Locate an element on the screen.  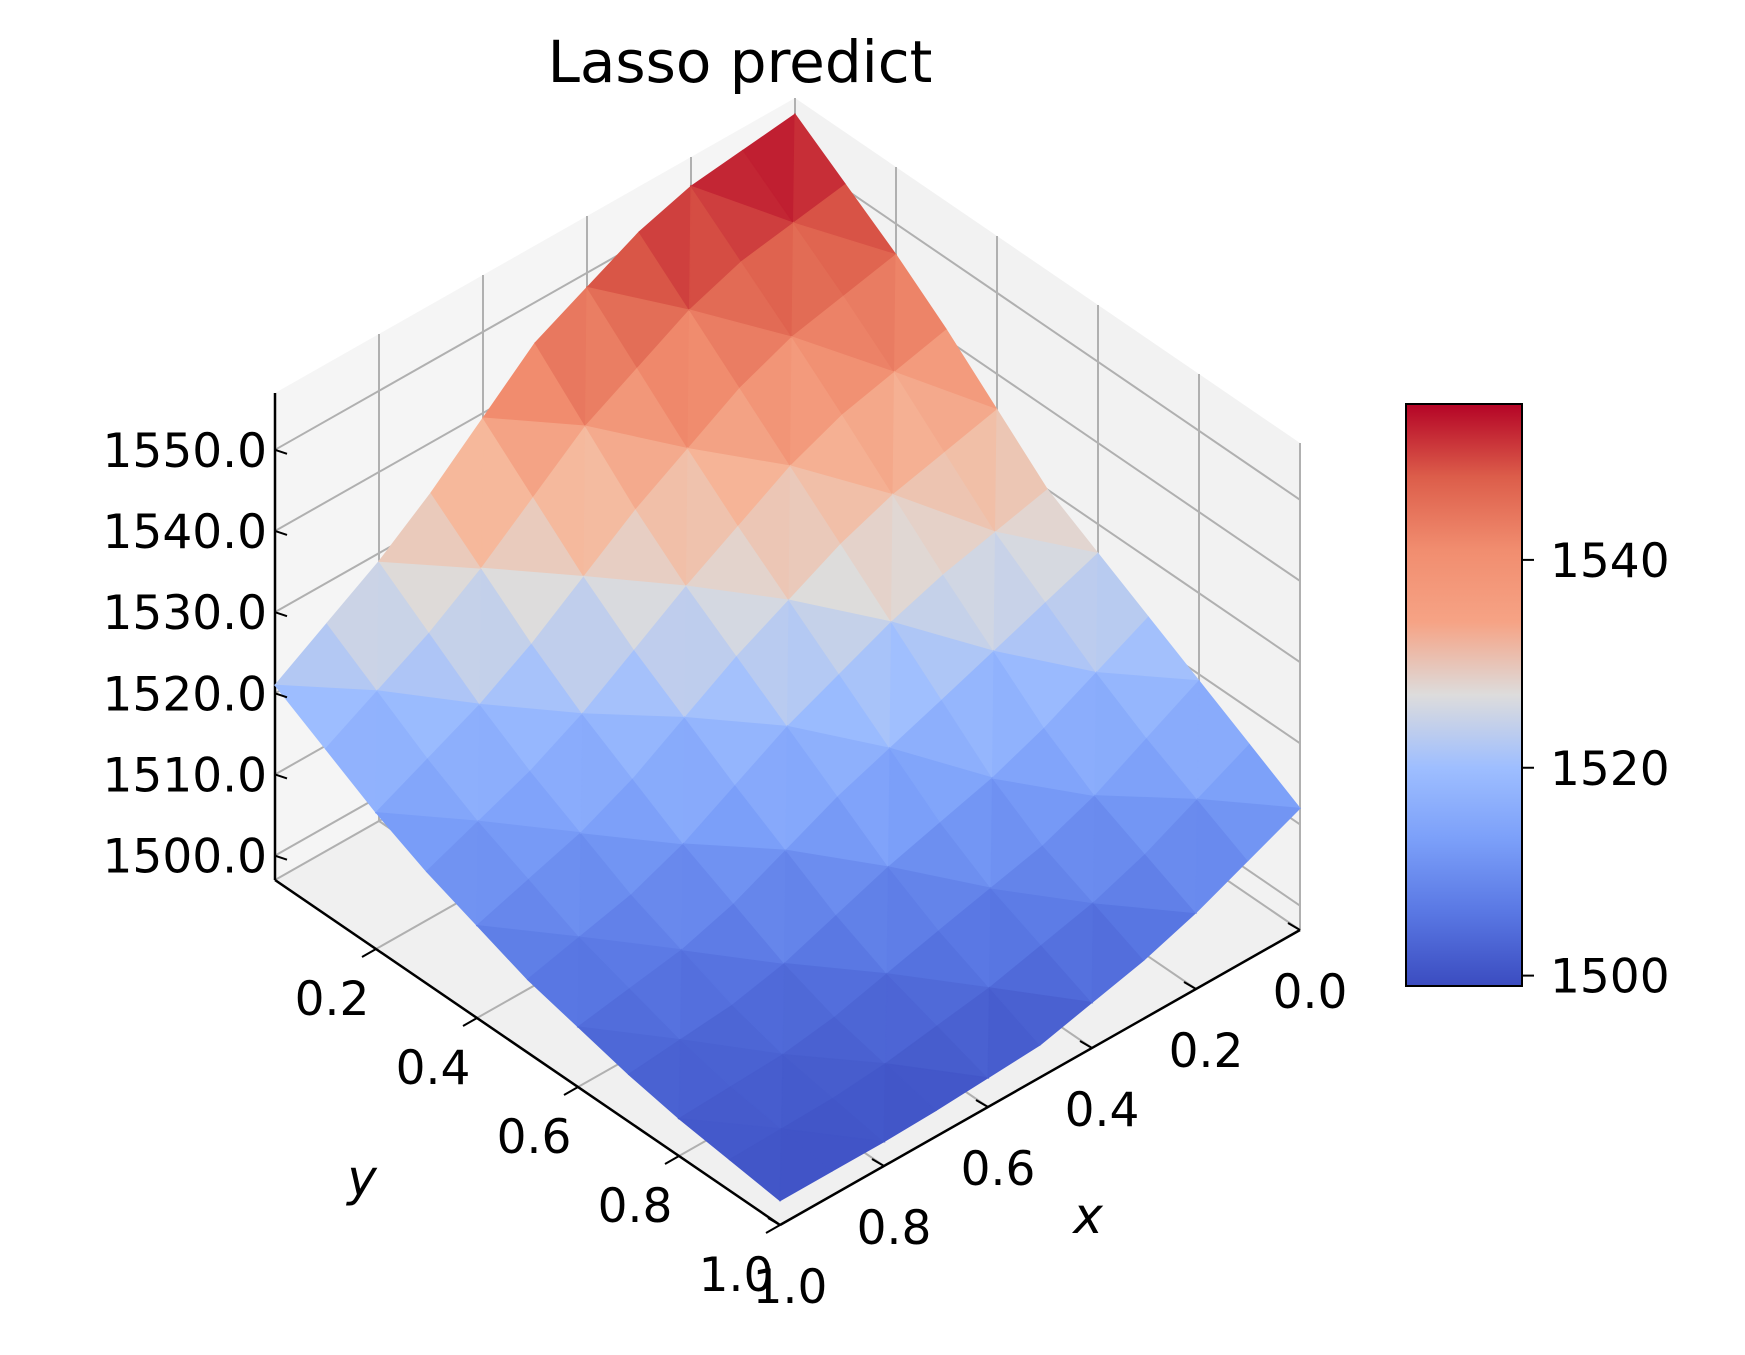
grid-line-z is located at coordinates (1047, 327).